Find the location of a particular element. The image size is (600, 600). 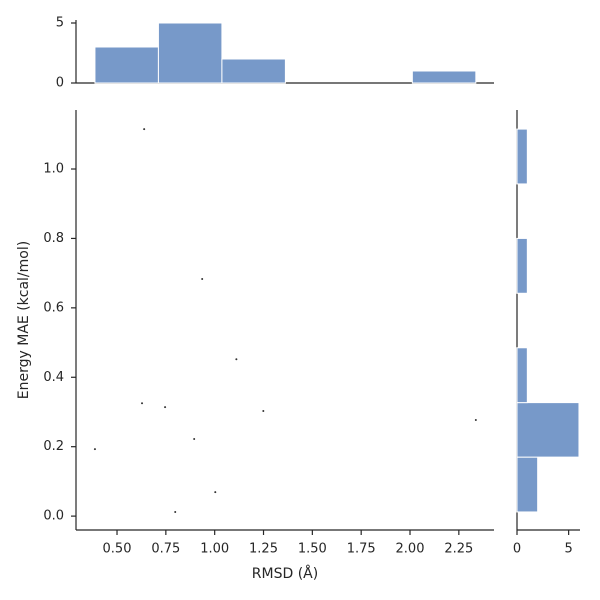

x-tick-label: 0.75 is located at coordinates (165, 549).